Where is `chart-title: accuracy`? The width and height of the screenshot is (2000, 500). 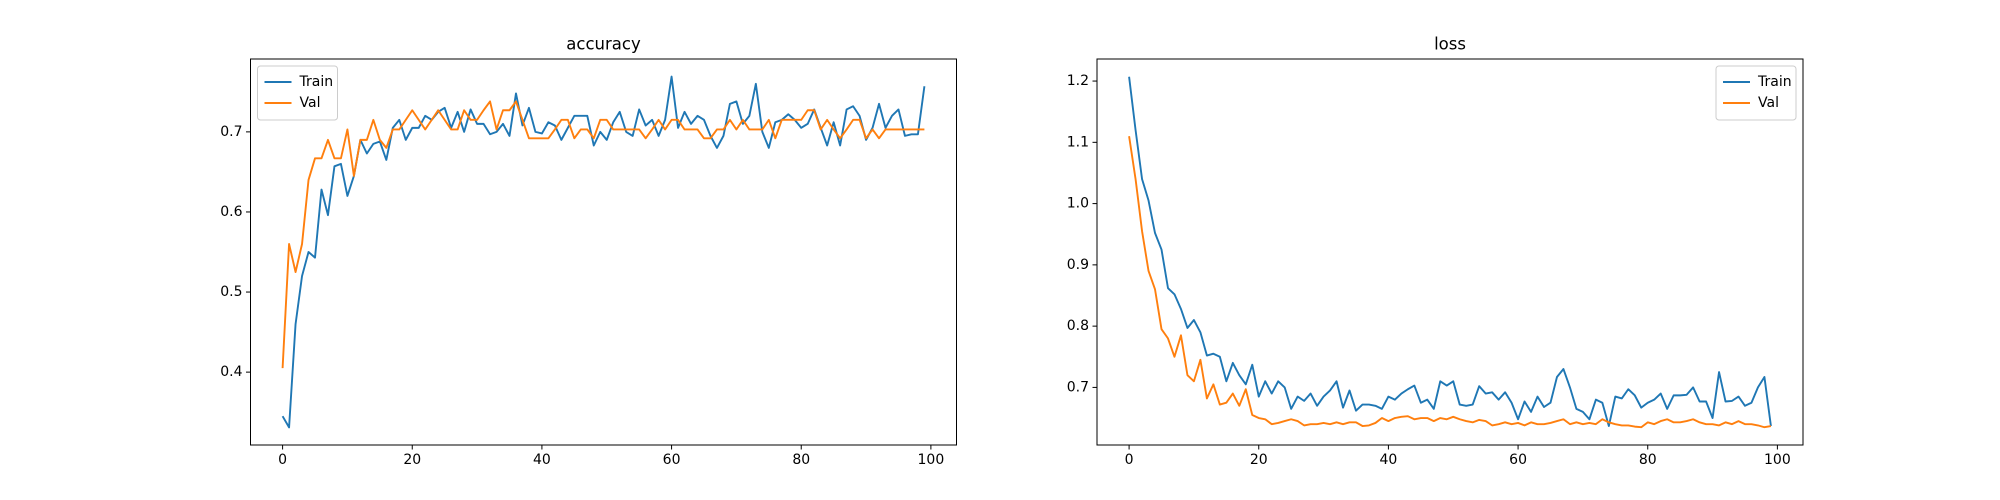
chart-title: accuracy is located at coordinates (603, 44).